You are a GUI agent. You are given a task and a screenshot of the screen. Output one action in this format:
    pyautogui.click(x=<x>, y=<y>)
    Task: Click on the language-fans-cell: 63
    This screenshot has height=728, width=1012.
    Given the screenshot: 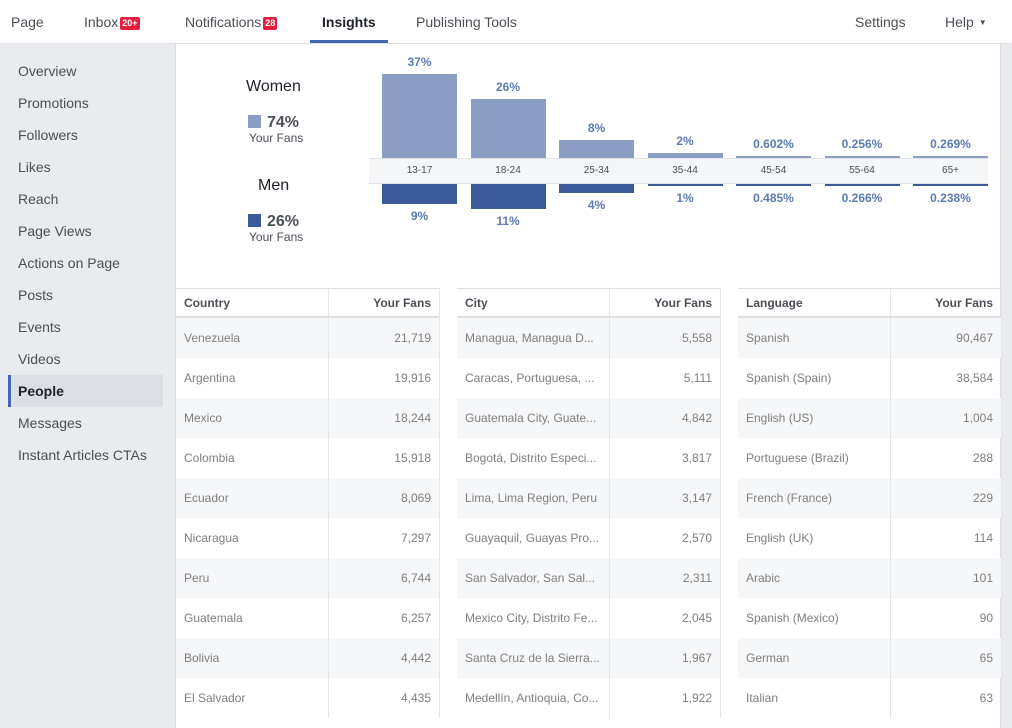 What is the action you would take?
    pyautogui.click(x=986, y=698)
    